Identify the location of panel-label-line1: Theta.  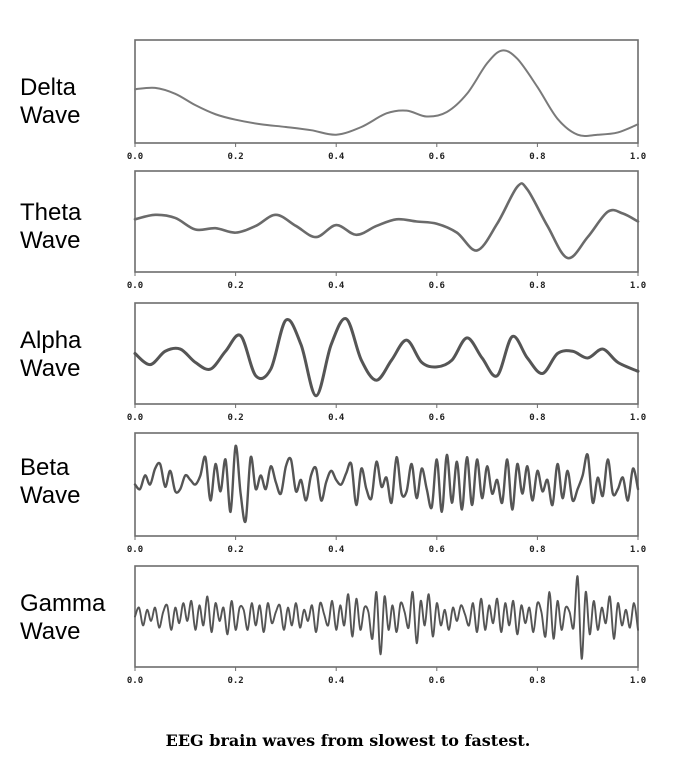
(51, 212).